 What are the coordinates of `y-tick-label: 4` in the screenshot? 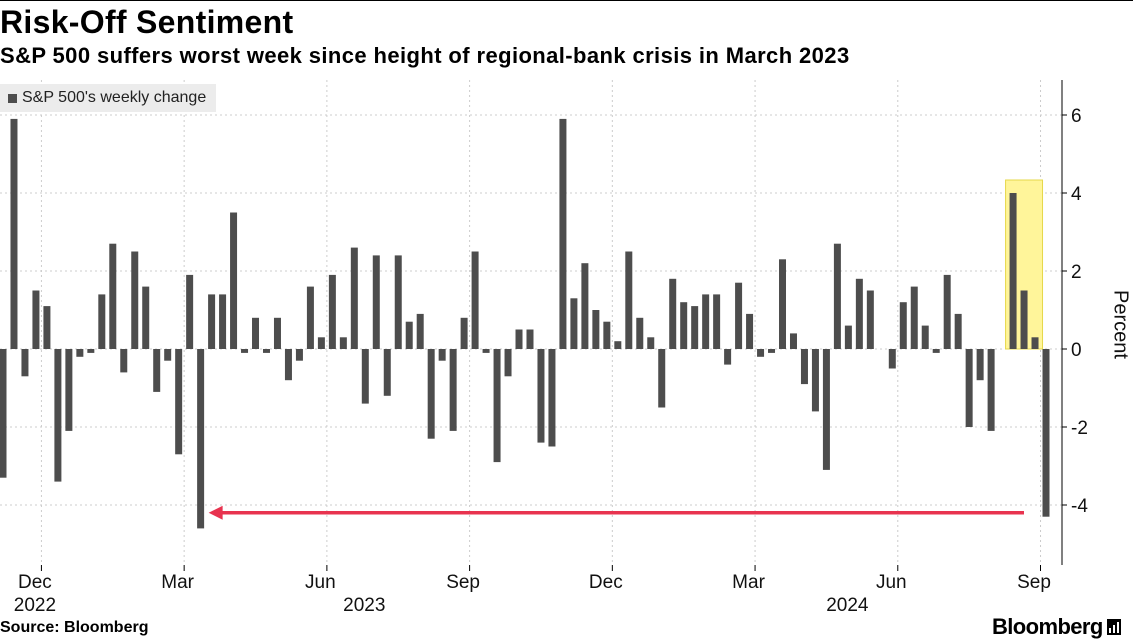 It's located at (1076, 194).